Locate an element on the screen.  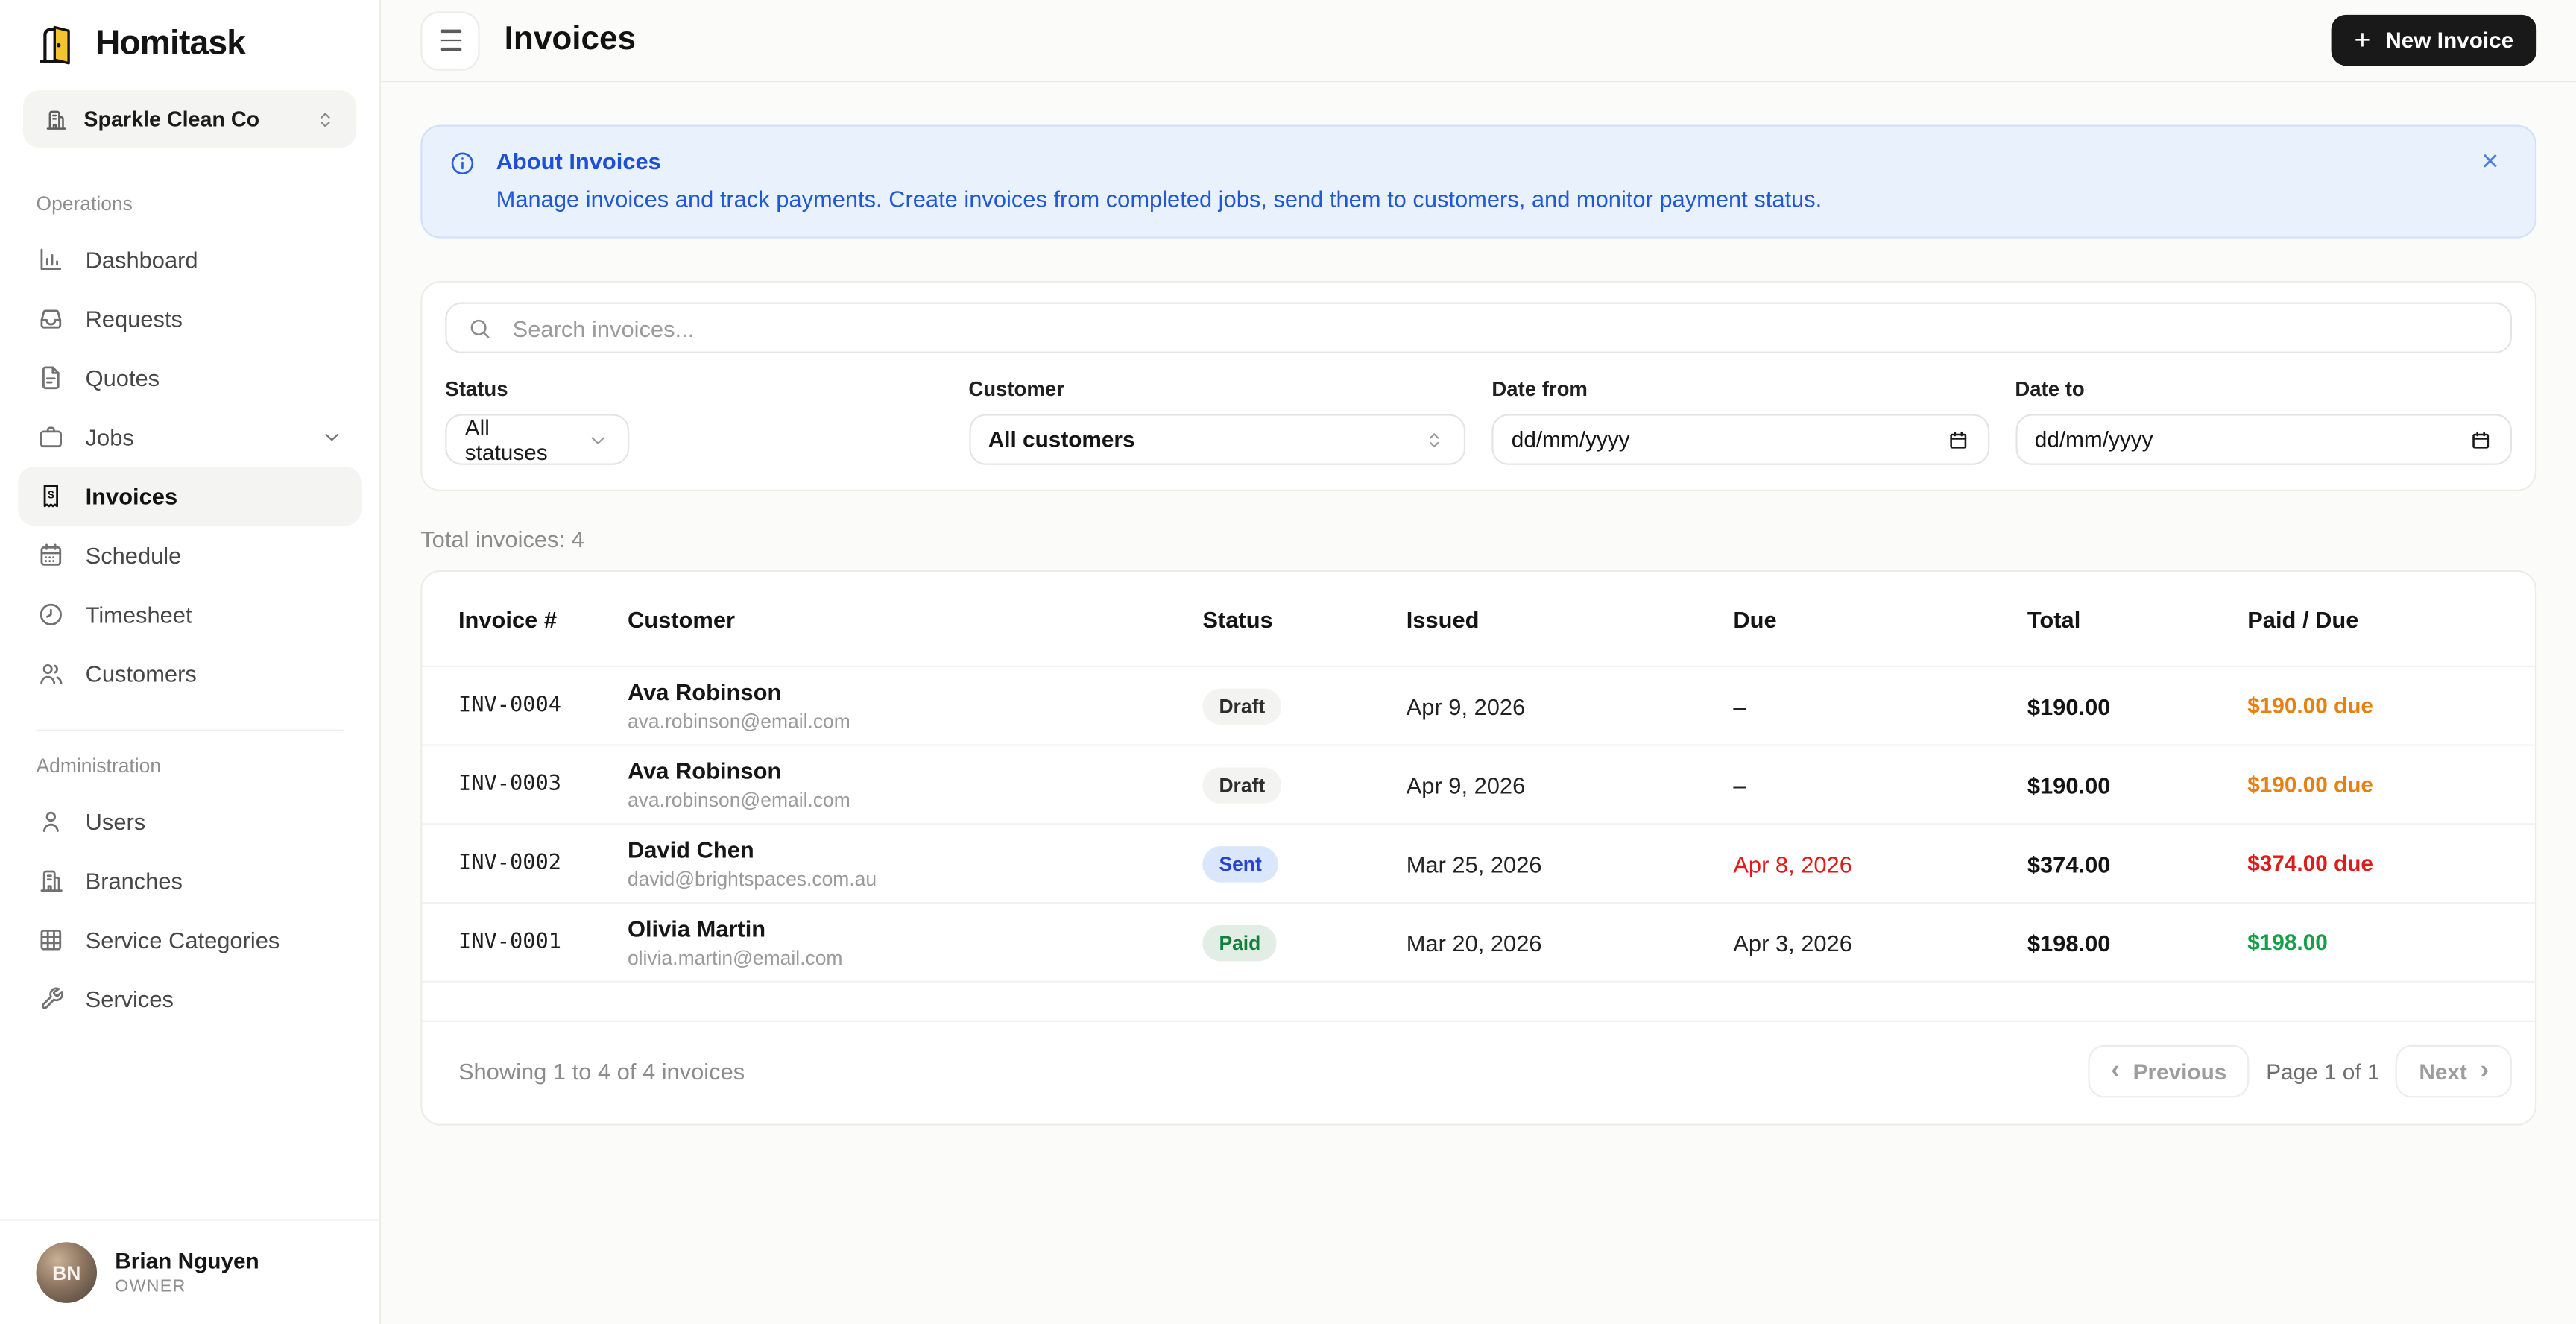
brand-name: Homitask is located at coordinates (170, 44).